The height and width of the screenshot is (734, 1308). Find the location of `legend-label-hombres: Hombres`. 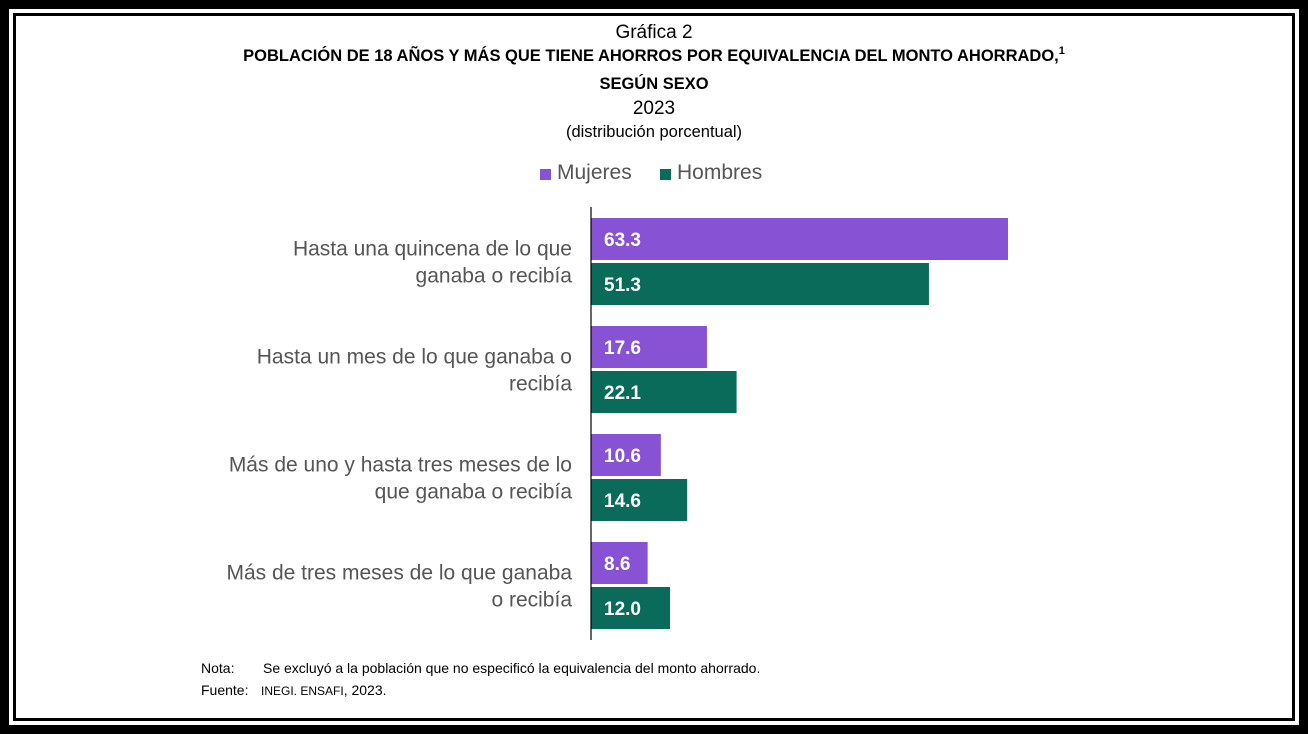

legend-label-hombres: Hombres is located at coordinates (720, 172).